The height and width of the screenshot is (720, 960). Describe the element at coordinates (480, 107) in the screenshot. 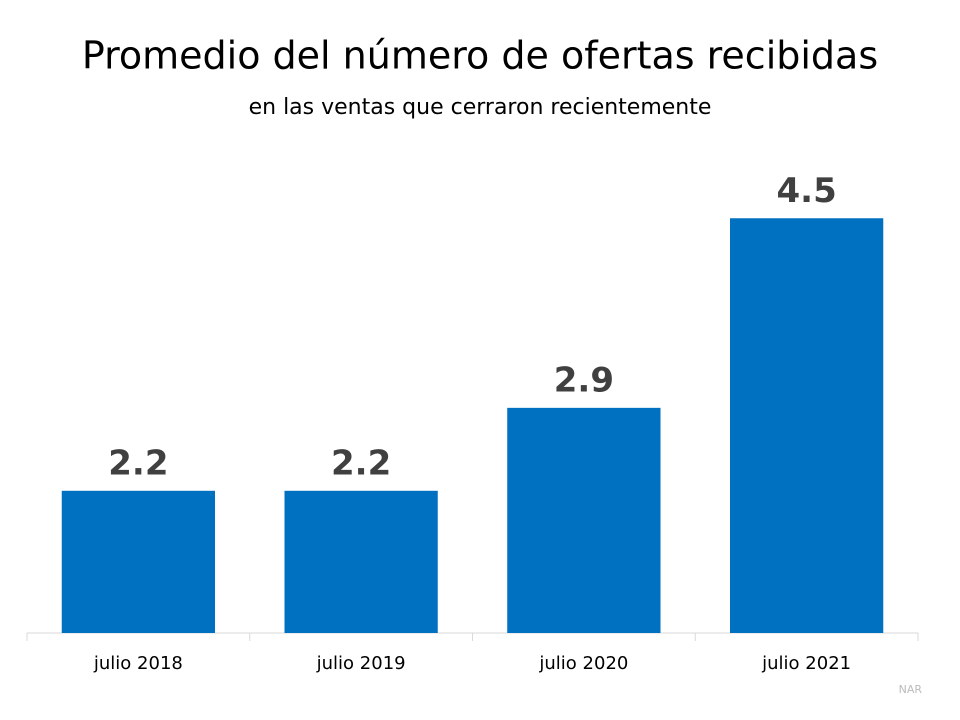

I see `chart-subtitle: en las ventas que cerraron recientemente` at that location.